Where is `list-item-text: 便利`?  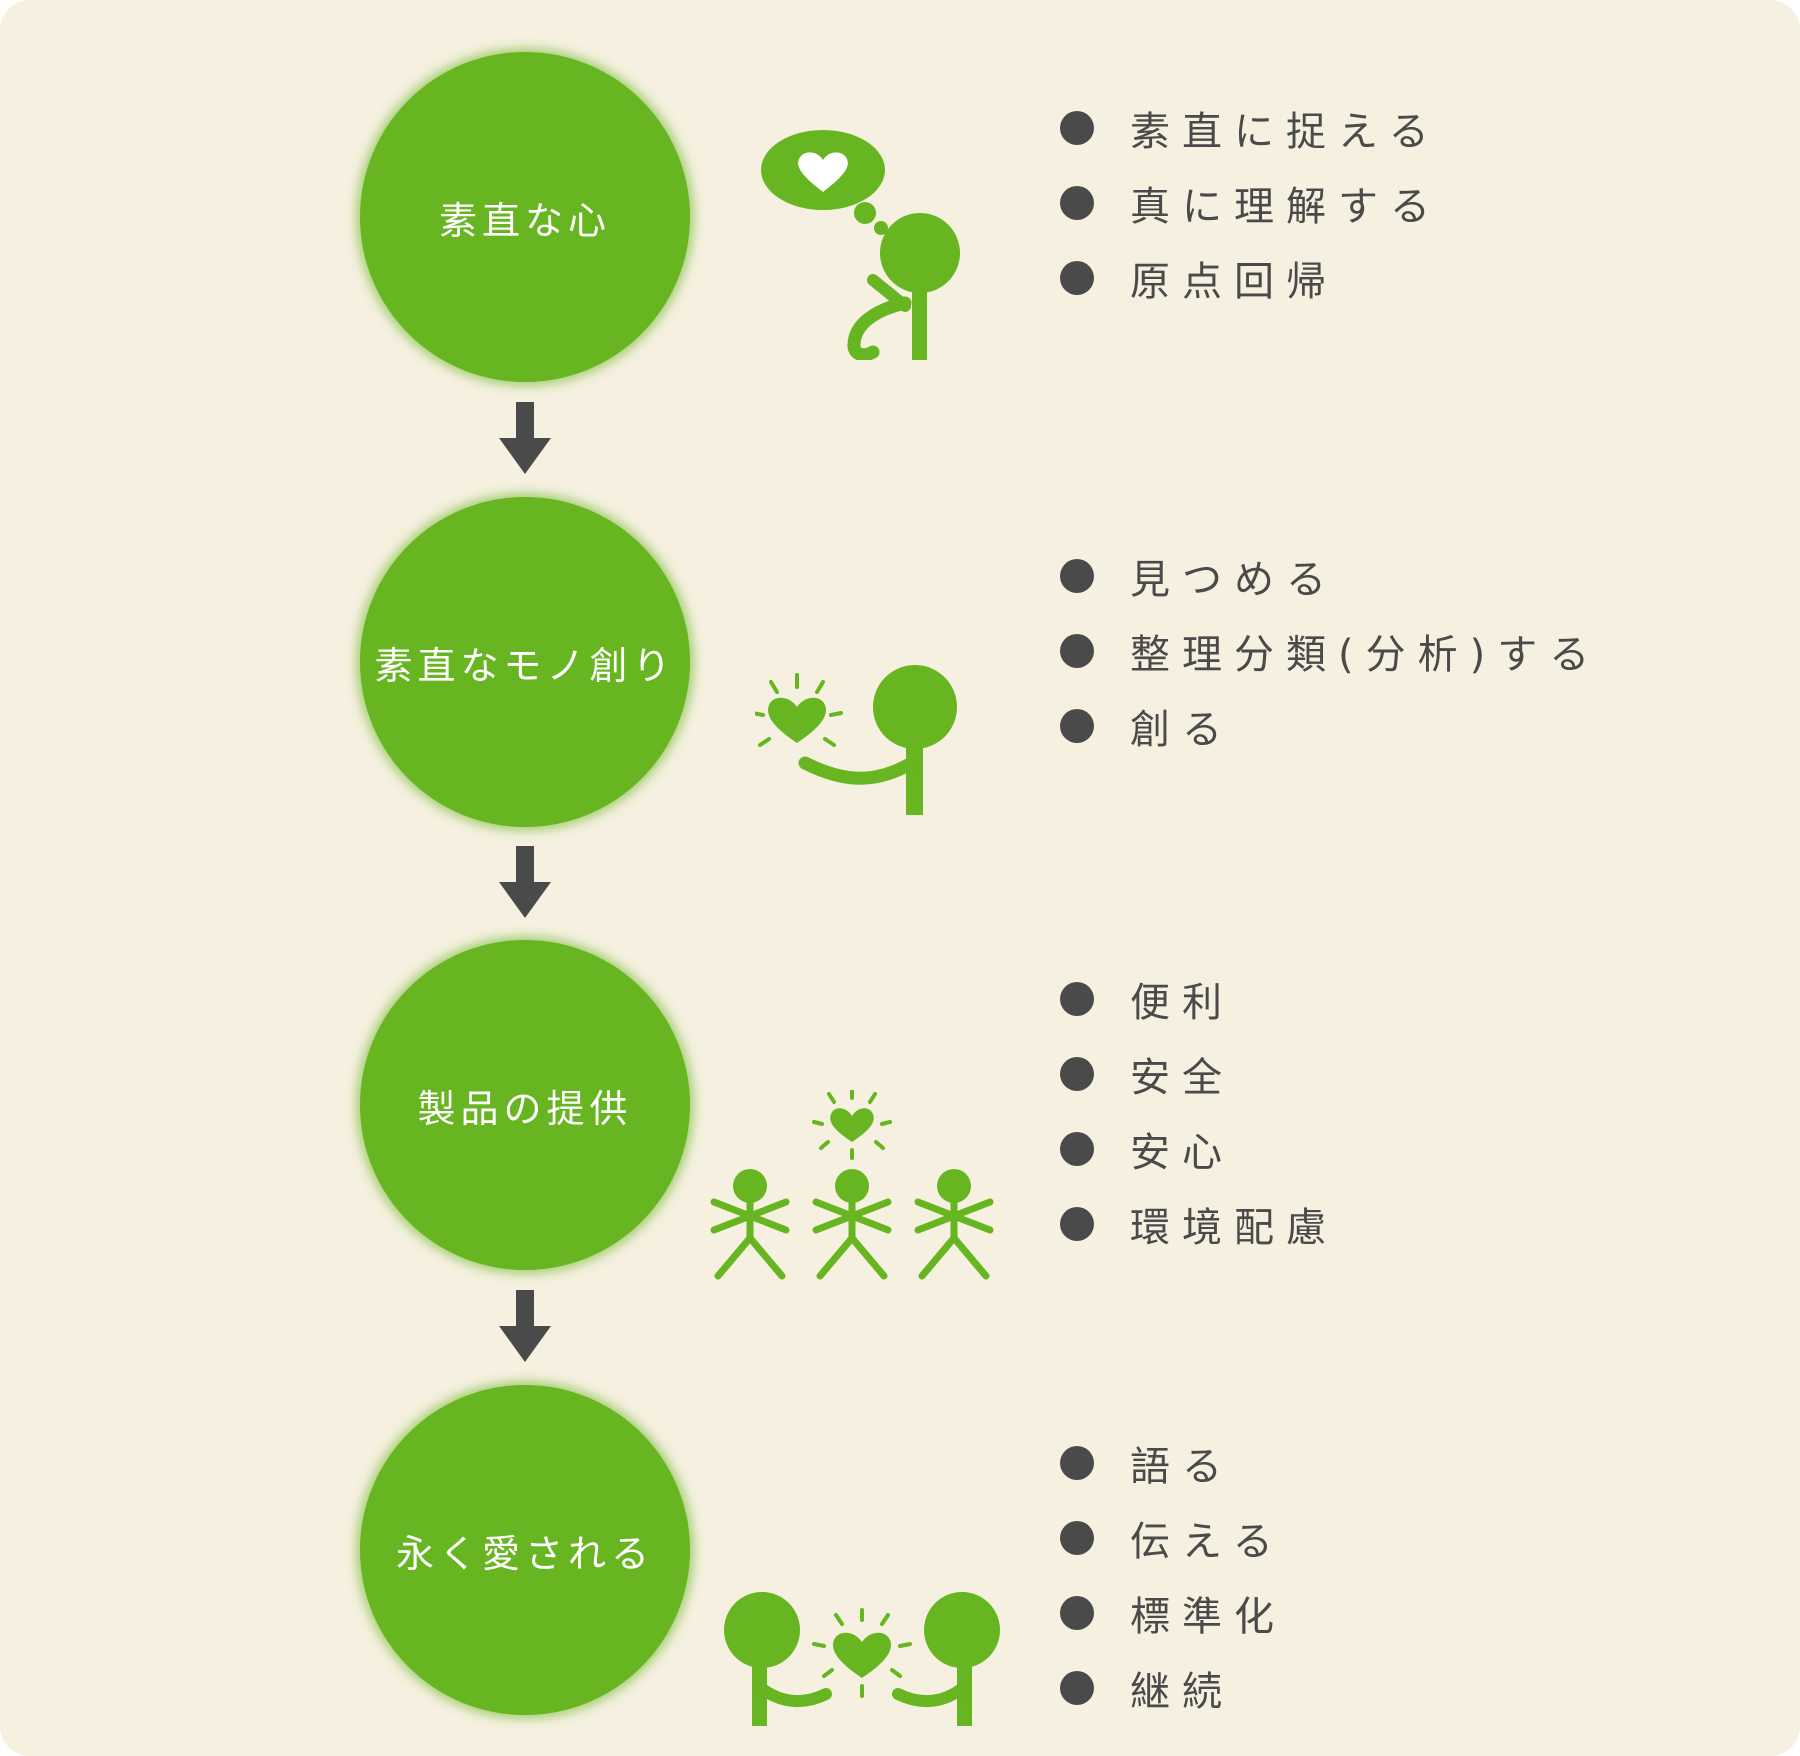 list-item-text: 便利 is located at coordinates (1182, 1002).